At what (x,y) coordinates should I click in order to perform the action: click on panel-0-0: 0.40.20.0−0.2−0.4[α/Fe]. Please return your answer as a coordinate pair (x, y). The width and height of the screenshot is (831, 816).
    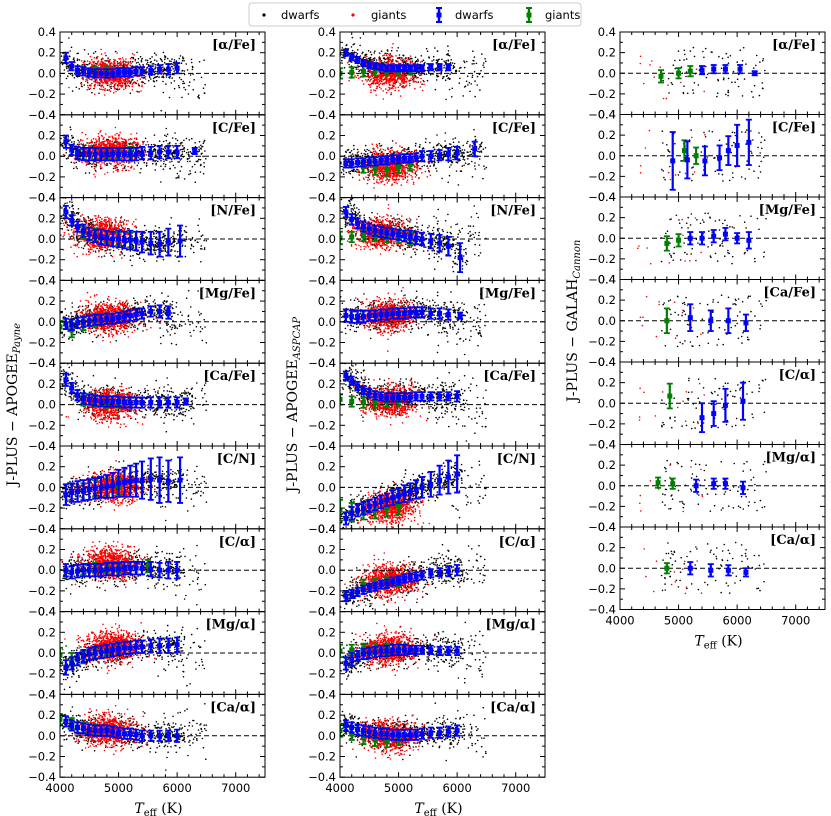
    Looking at the image, I should click on (147, 73).